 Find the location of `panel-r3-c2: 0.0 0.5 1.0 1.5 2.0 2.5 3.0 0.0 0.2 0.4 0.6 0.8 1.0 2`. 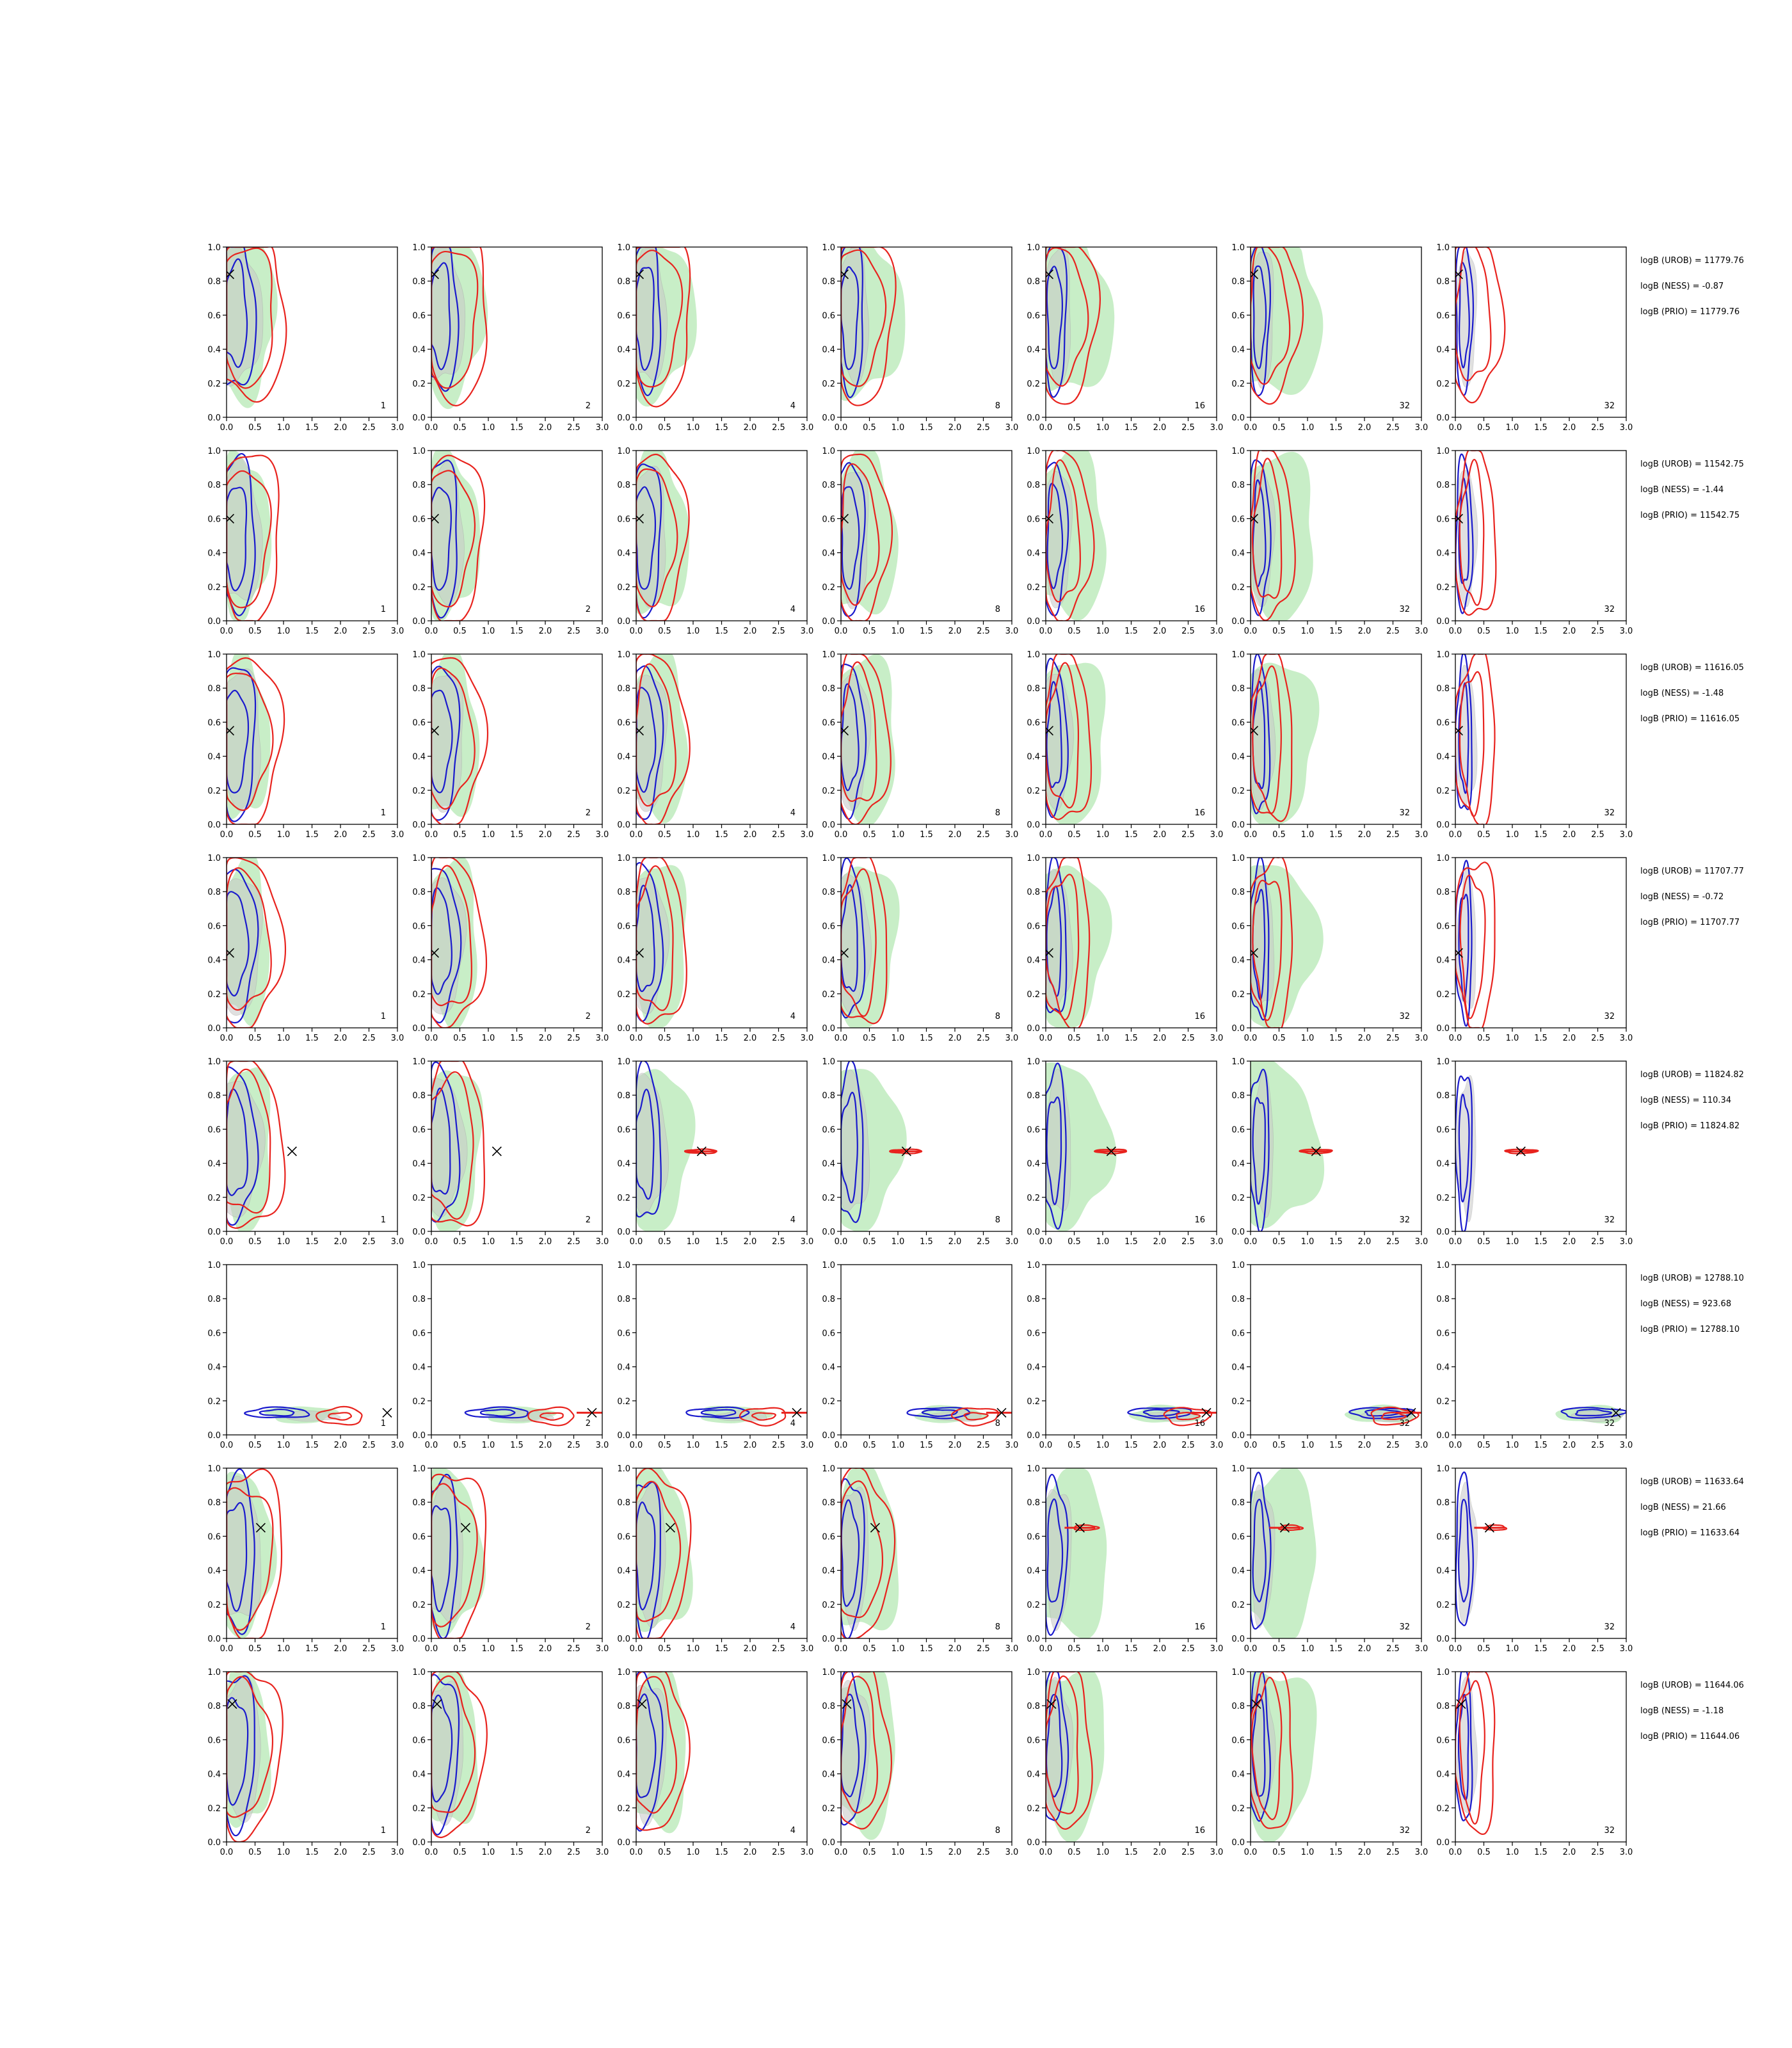

panel-r3-c2: 0.0 0.5 1.0 1.5 2.0 2.5 3.0 0.0 0.2 0.4 0.6 0.8 1.0 2 is located at coordinates (510, 745).